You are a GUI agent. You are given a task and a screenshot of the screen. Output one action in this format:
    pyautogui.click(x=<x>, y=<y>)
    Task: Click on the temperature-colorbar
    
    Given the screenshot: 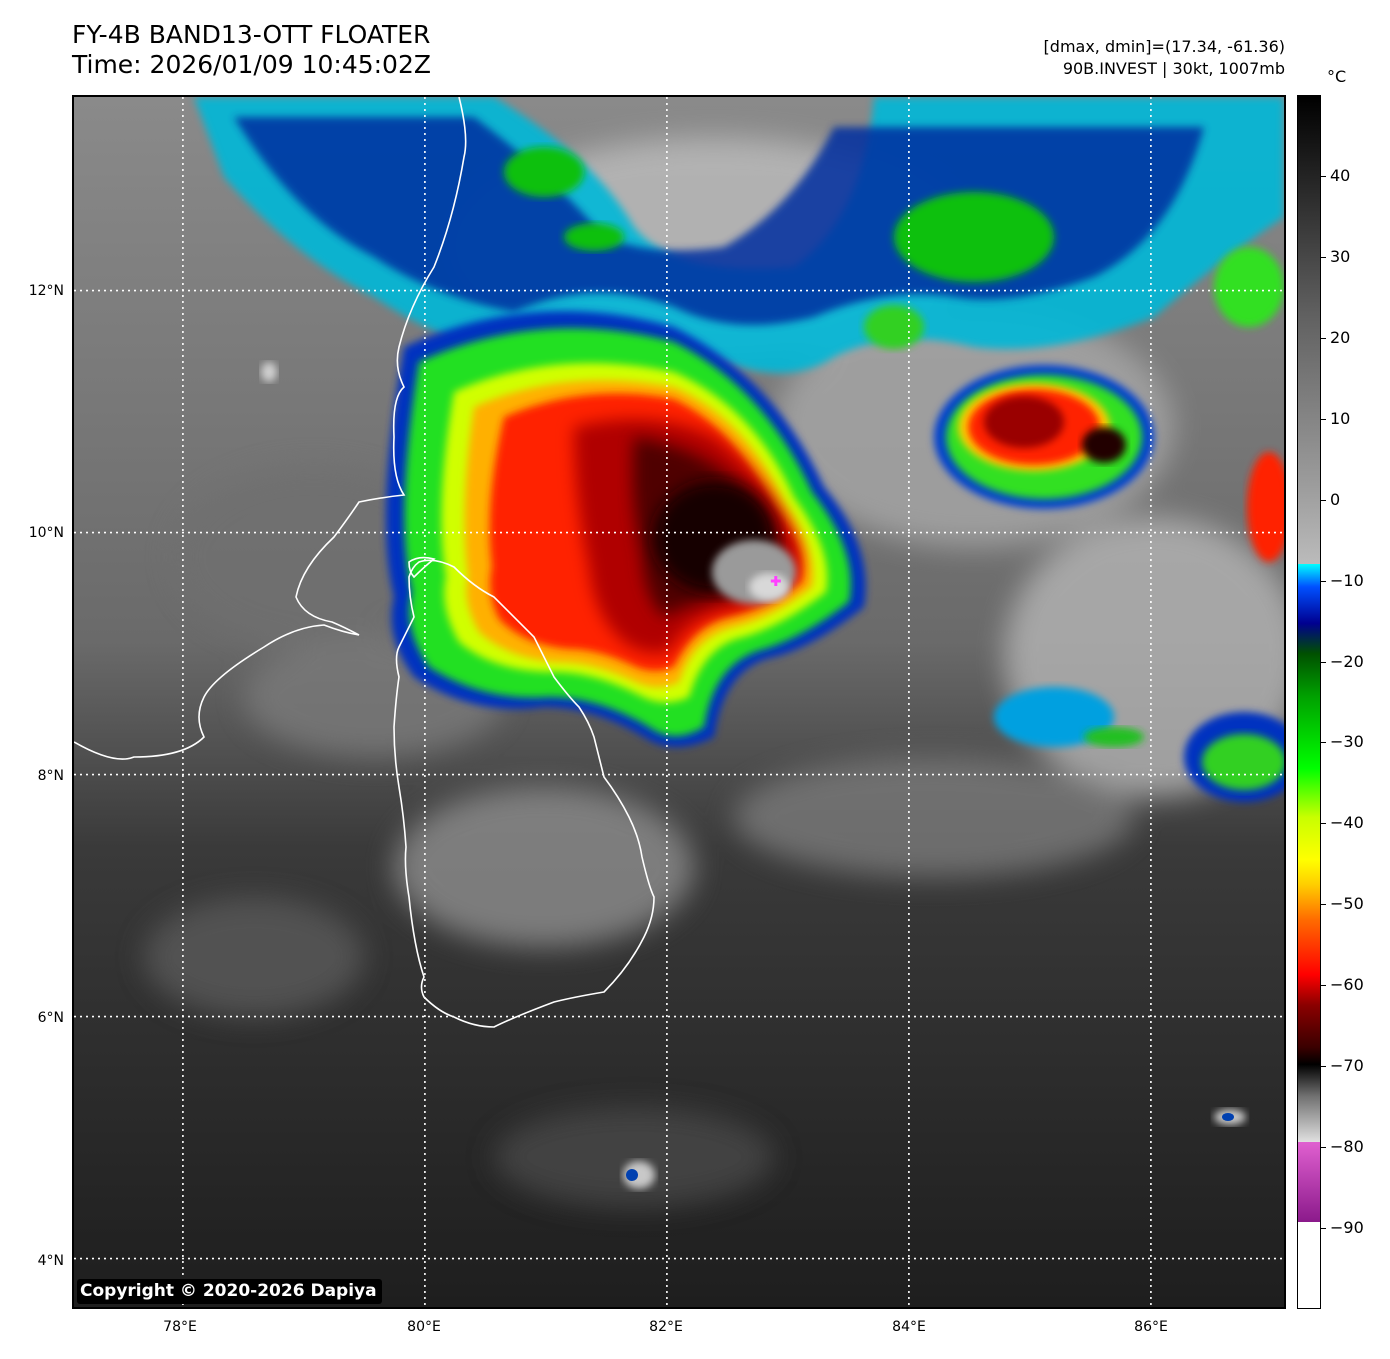 What is the action you would take?
    pyautogui.click(x=1309, y=702)
    